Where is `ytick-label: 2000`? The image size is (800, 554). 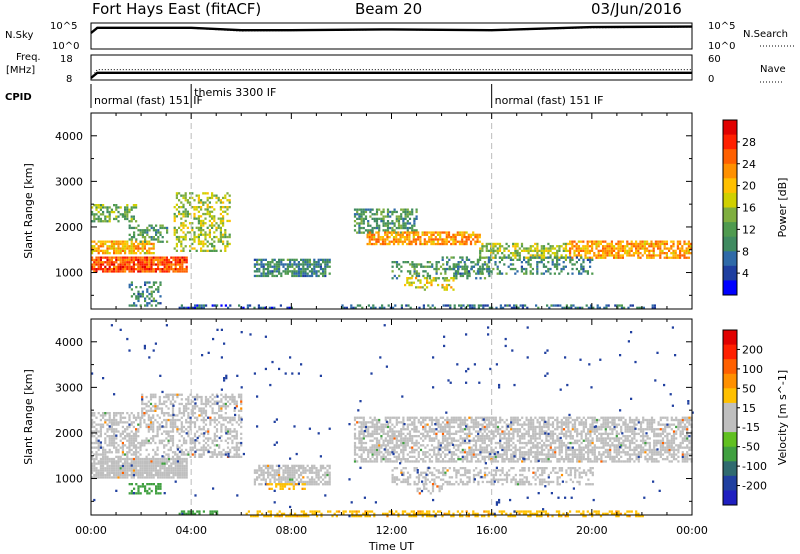 ytick-label: 2000 is located at coordinates (69, 227).